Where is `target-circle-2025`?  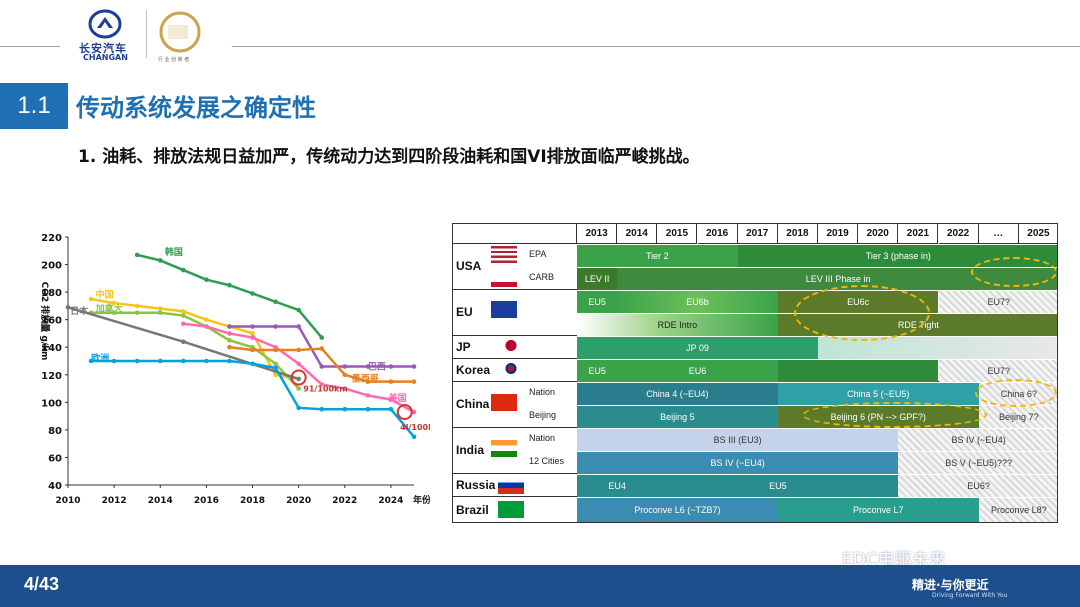 target-circle-2025 is located at coordinates (404, 411).